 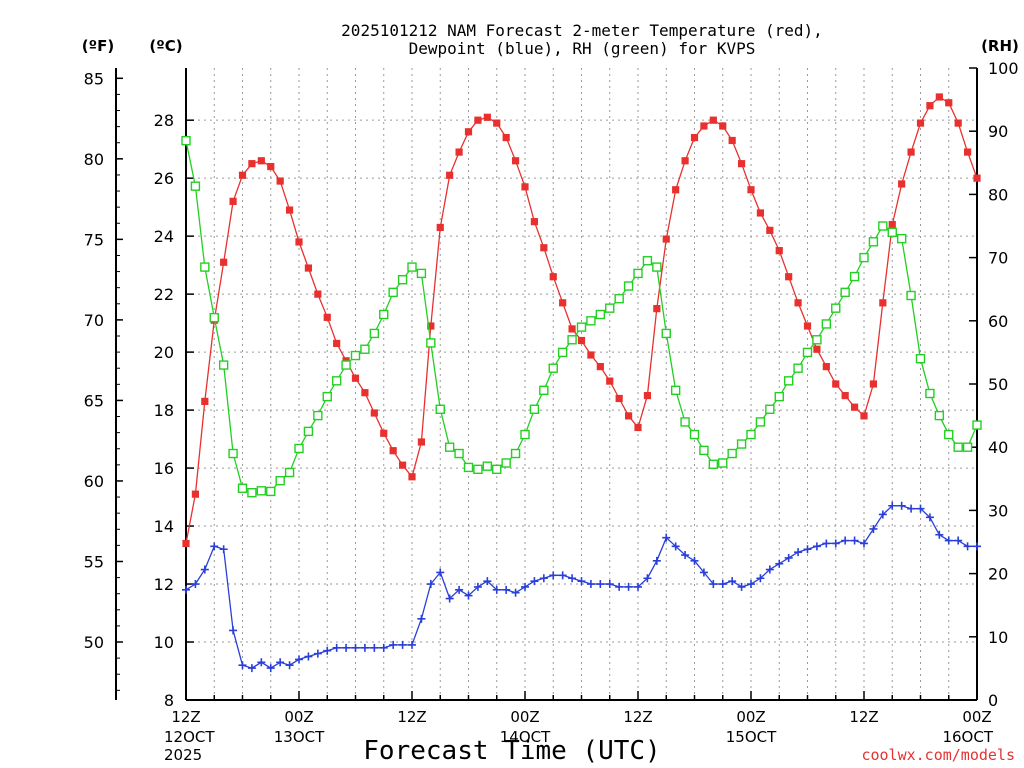 What do you see at coordinates (998, 194) in the screenshot?
I see `rh-tick-label: 80` at bounding box center [998, 194].